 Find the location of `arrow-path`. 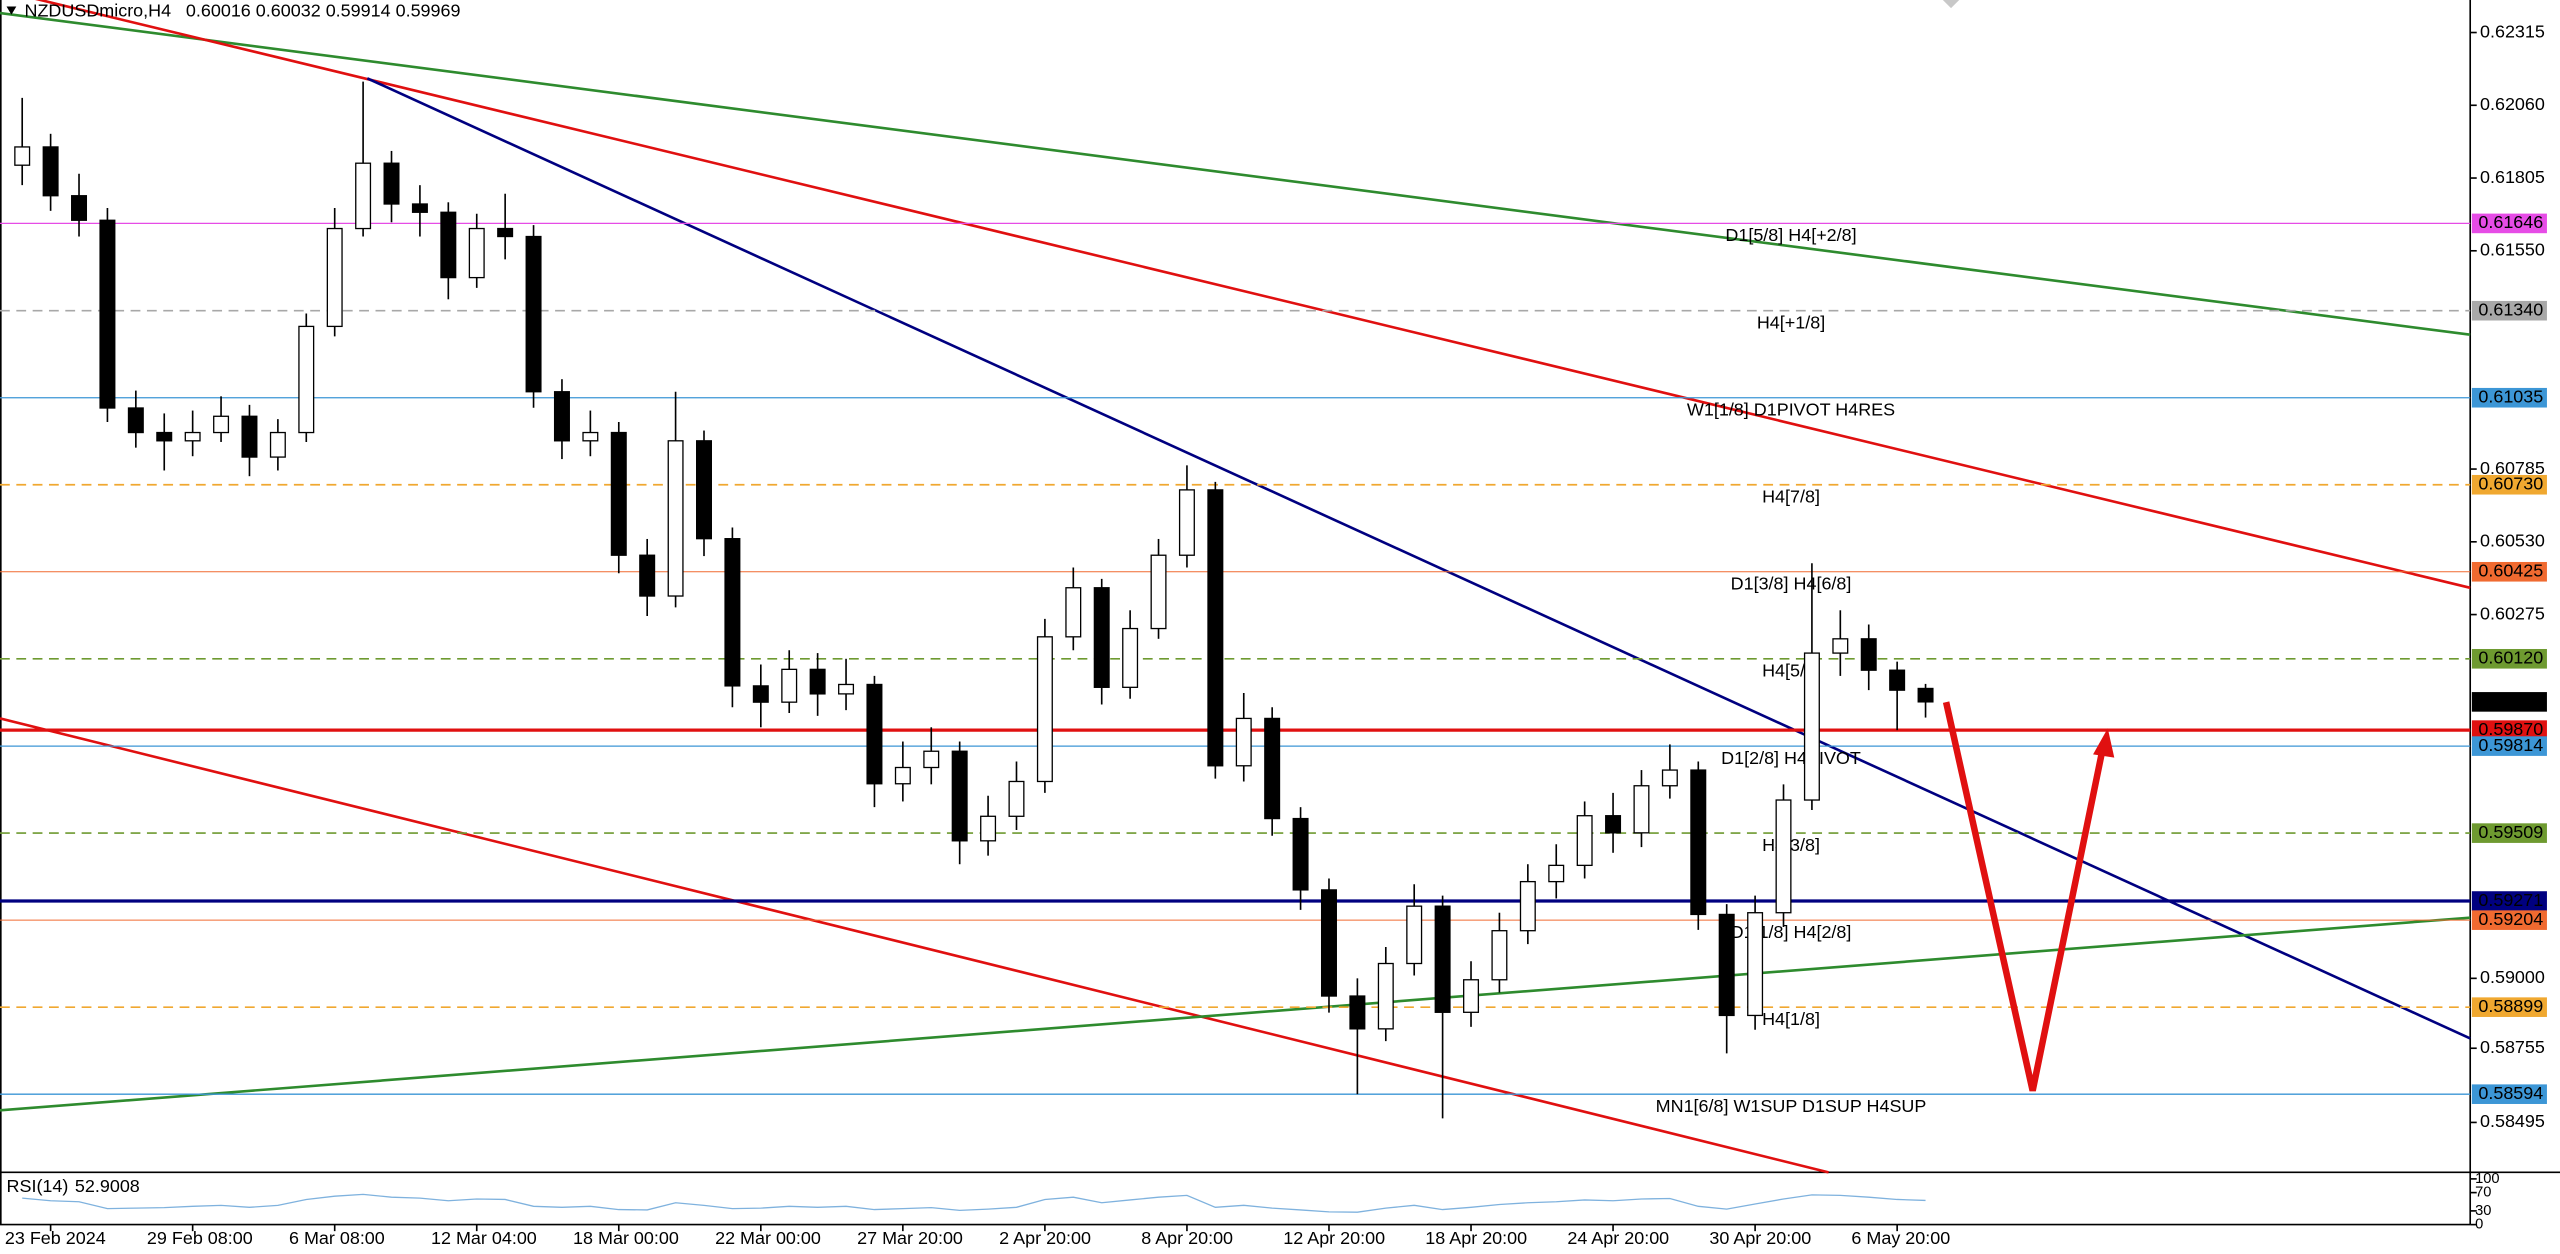

arrow-path is located at coordinates (2024, 896).